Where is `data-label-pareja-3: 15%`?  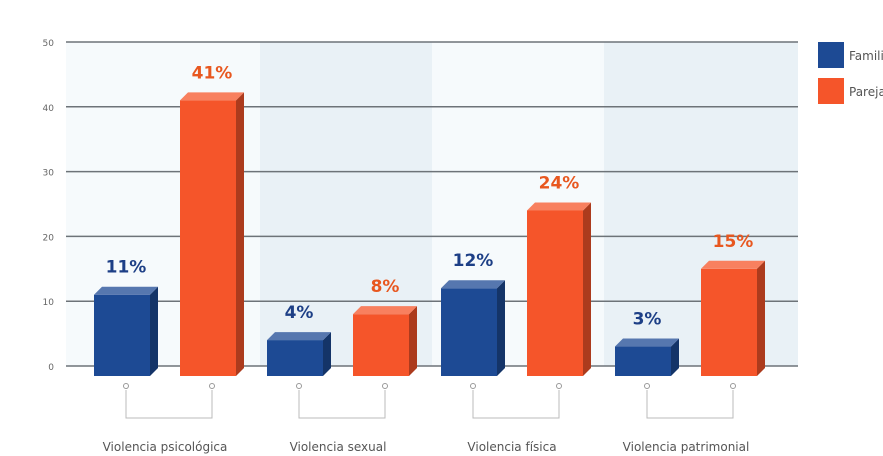 data-label-pareja-3: 15% is located at coordinates (733, 242).